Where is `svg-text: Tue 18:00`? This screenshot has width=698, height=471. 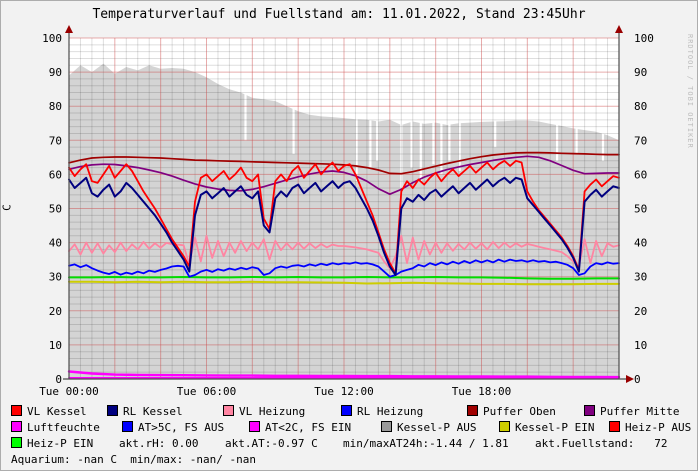
svg-text: Tue 18:00 is located at coordinates (482, 391).